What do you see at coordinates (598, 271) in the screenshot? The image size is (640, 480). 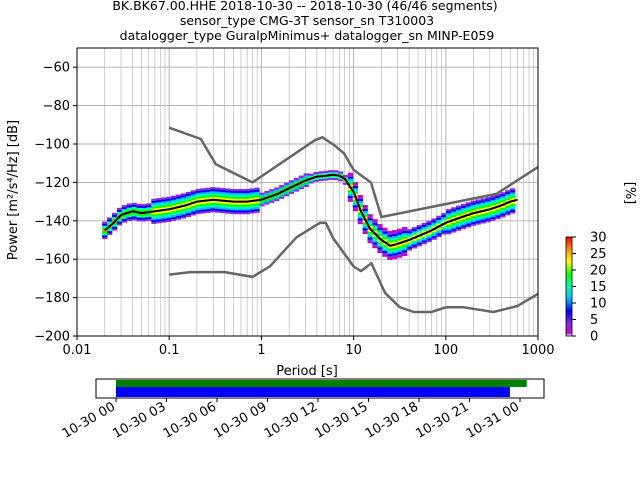 I see `colorbar-tick-label: 20` at bounding box center [598, 271].